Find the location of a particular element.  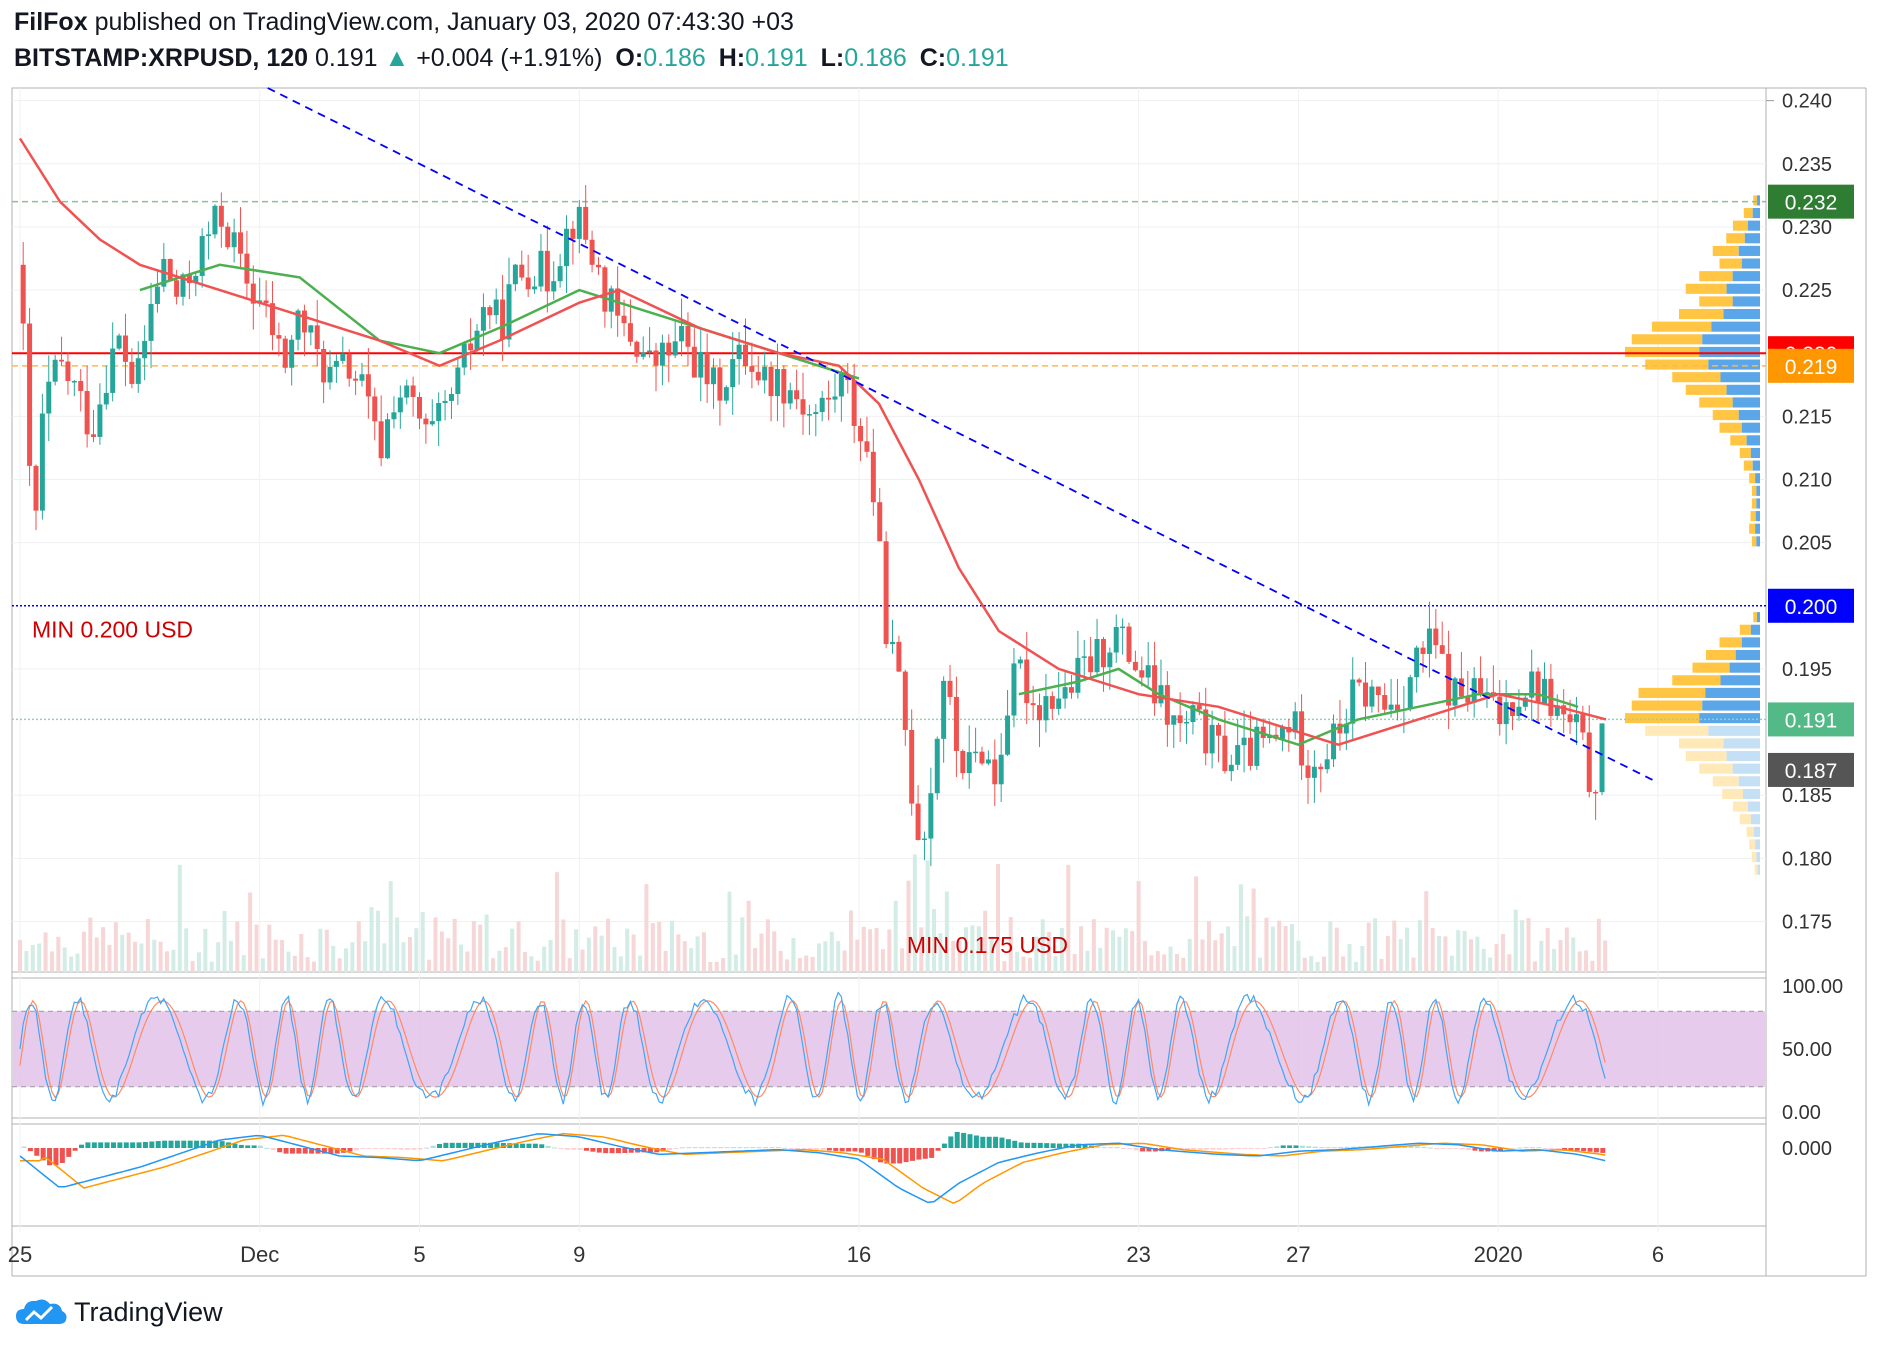

price-change: +0.004 (+1.91%) is located at coordinates (509, 58).